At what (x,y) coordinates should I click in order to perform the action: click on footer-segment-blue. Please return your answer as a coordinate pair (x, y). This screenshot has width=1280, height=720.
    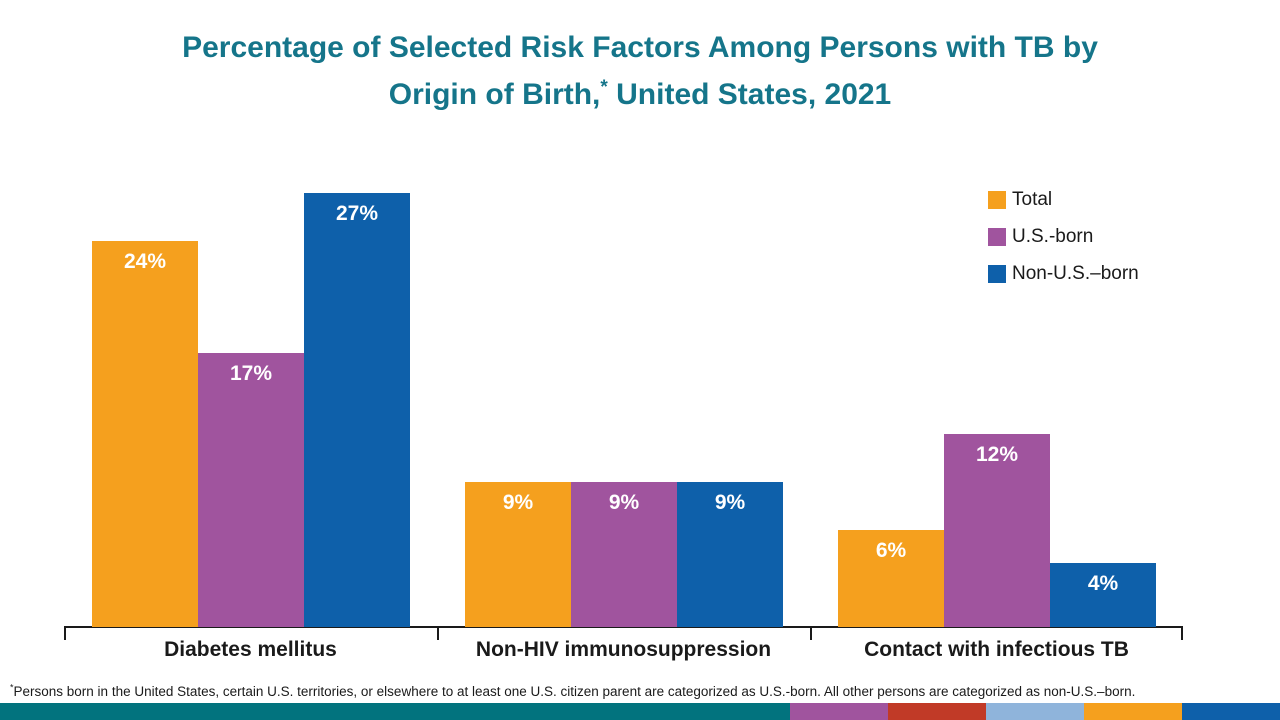
    Looking at the image, I should click on (1231, 711).